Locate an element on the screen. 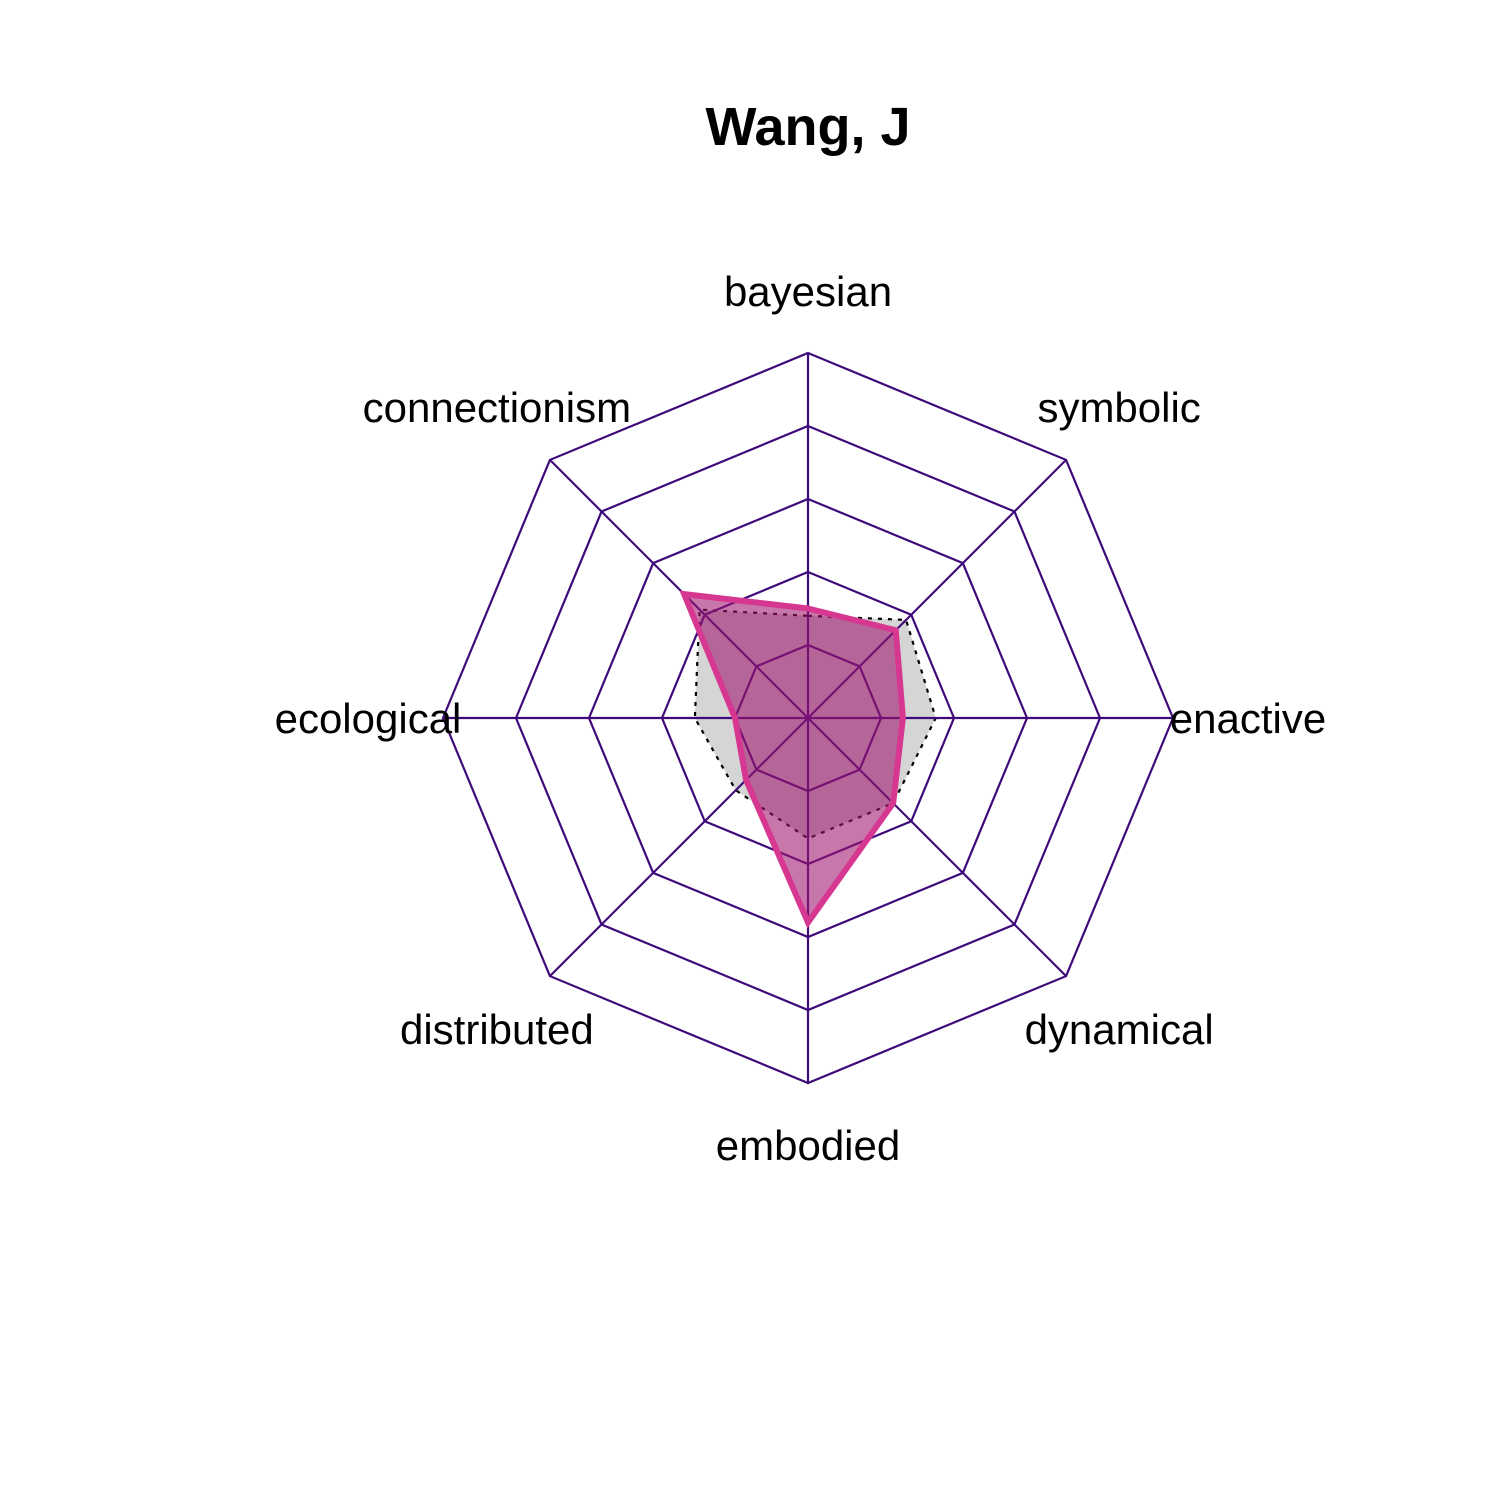 The image size is (1500, 1500). axis-label-distributed: distributed is located at coordinates (497, 1029).